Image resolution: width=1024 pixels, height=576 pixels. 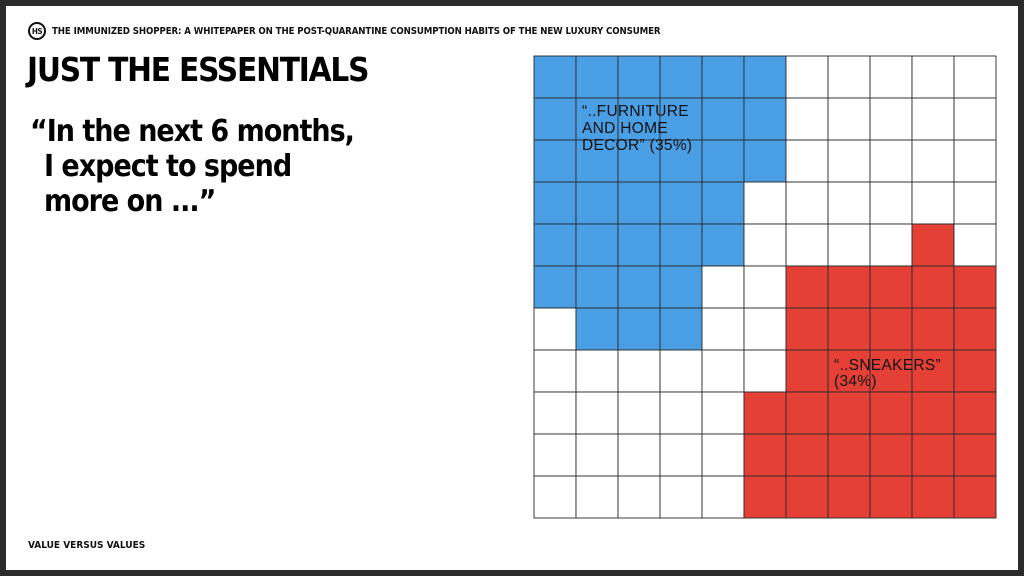 What do you see at coordinates (625, 128) in the screenshot?
I see `furniture-label-line: AND HOME` at bounding box center [625, 128].